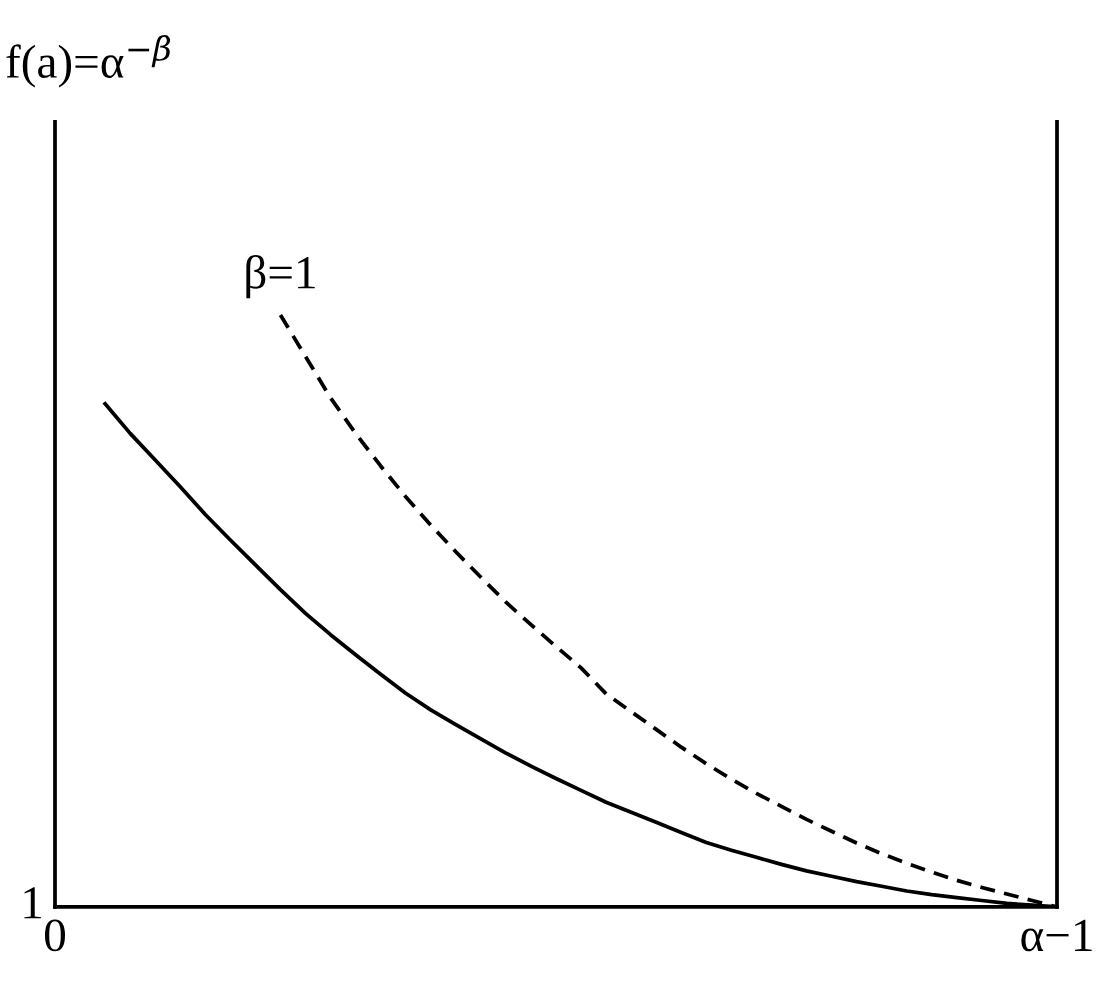  I want to click on x-tick-label: α−1, so click(1056, 935).